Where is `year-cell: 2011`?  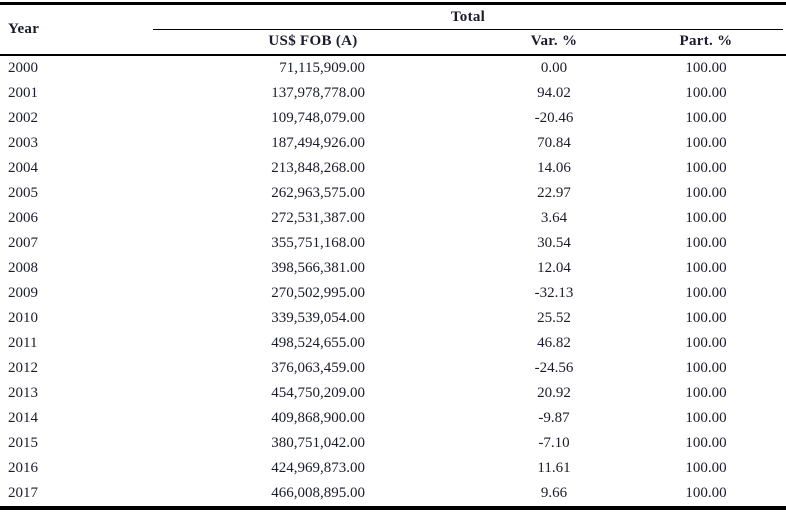
year-cell: 2011 is located at coordinates (23, 343).